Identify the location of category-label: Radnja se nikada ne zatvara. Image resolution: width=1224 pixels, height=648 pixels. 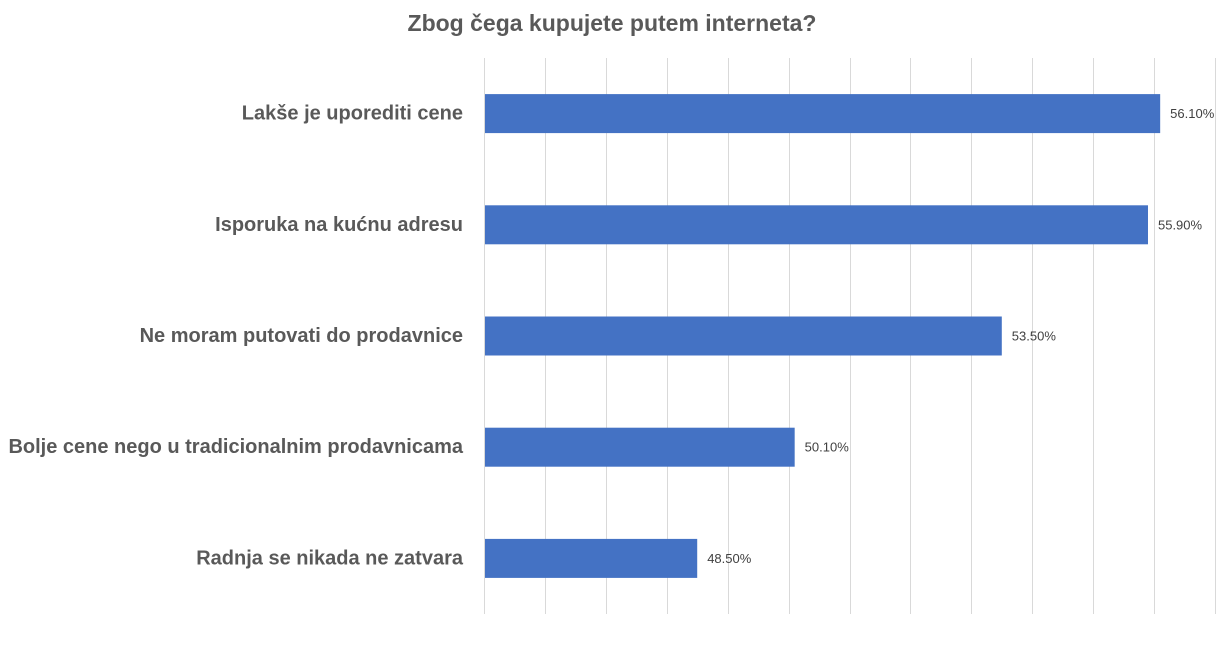
(330, 558).